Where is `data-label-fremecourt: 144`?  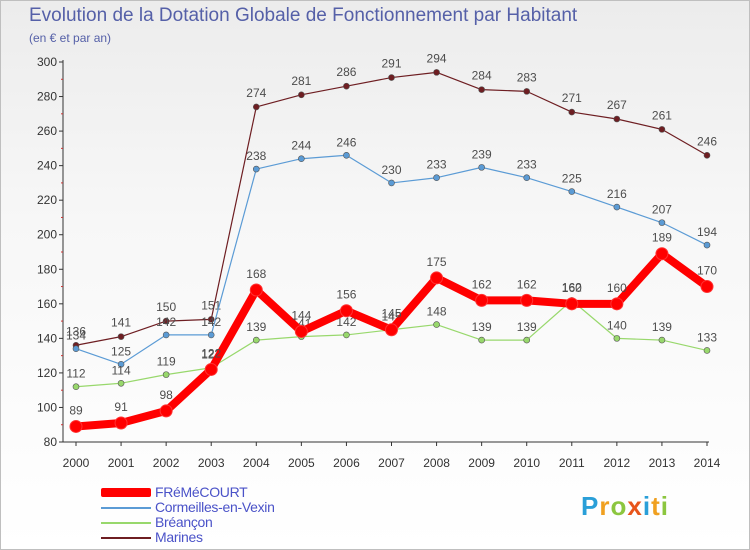
data-label-fremecourt: 144 is located at coordinates (301, 315).